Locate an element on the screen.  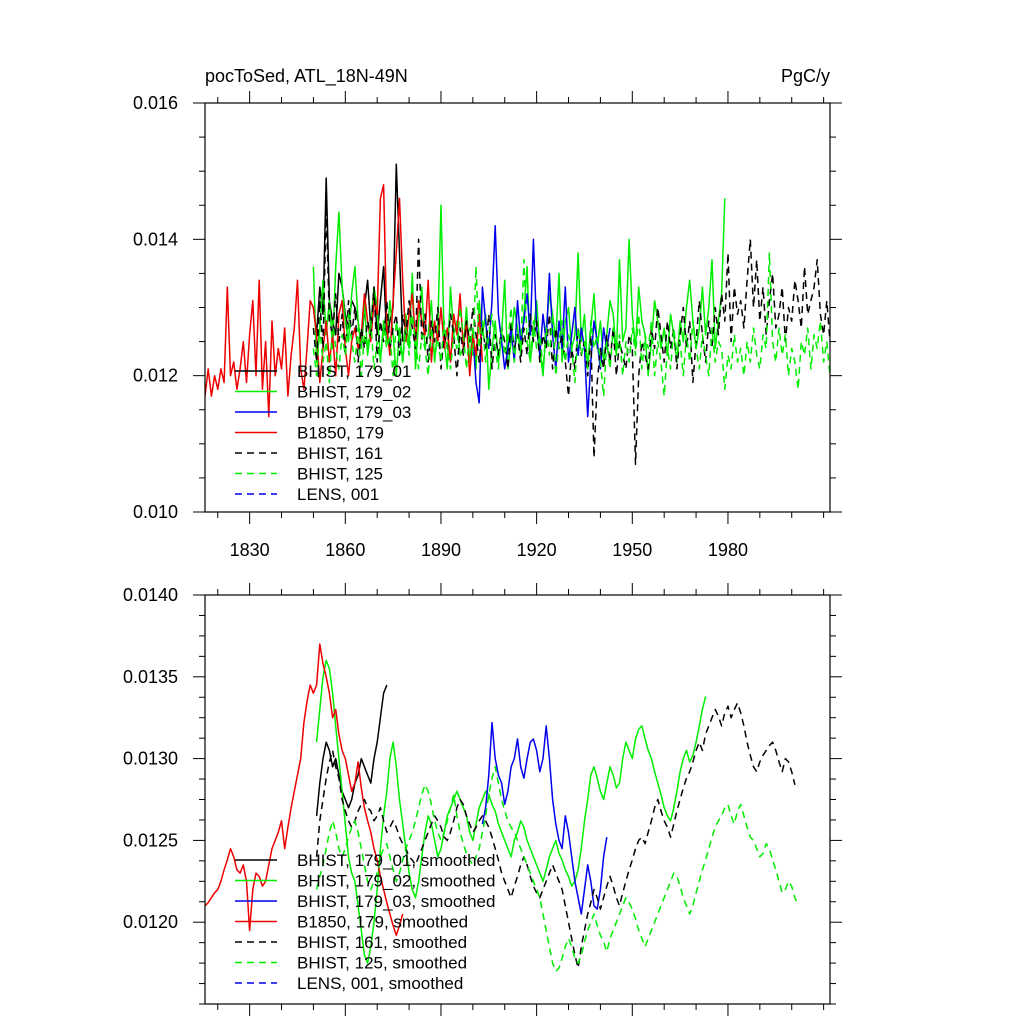
bottom-legend-label: BHIST, 179_01, smoothed is located at coordinates (396, 860).